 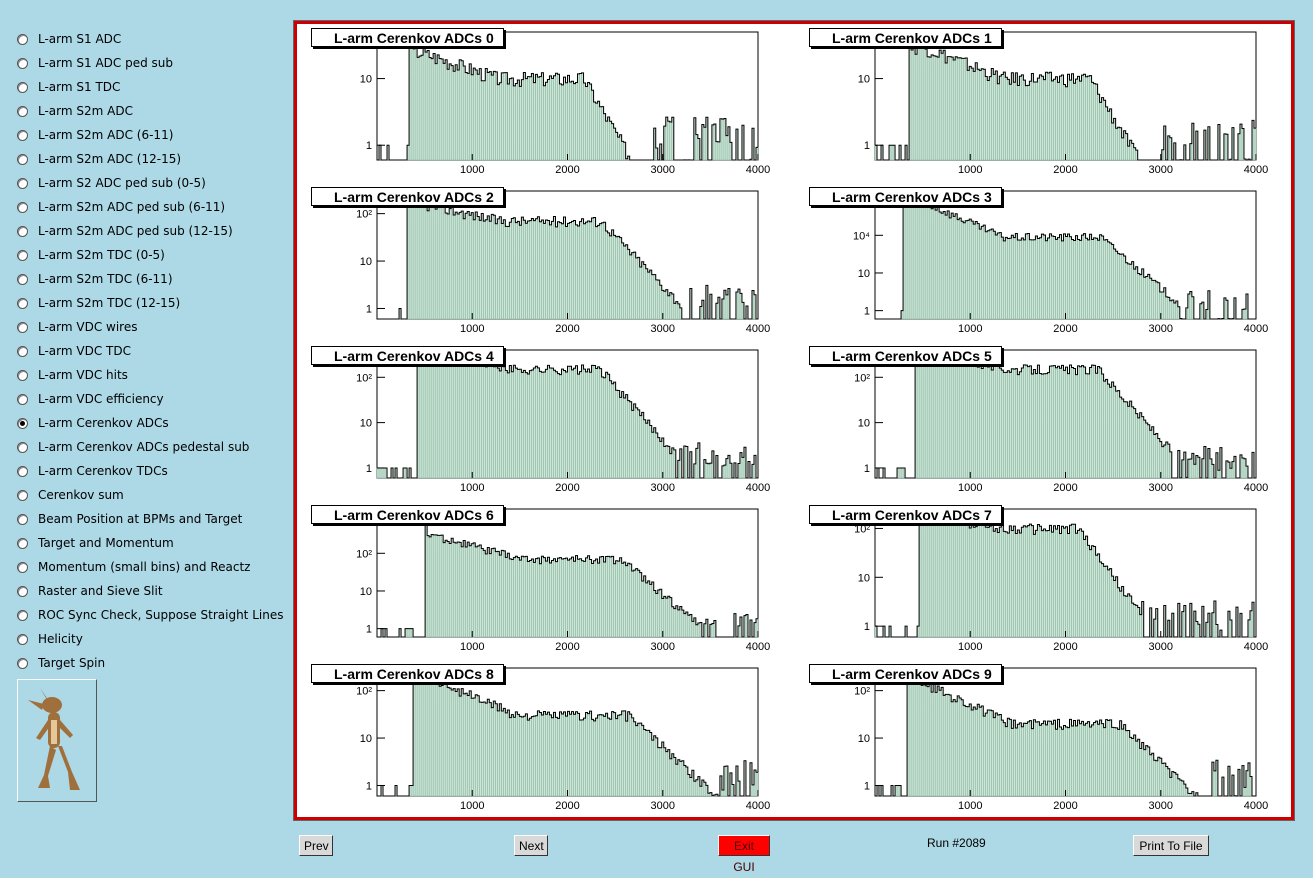 I want to click on histogram-title: L-arm Cerenkov ADCs 1, so click(x=905, y=37).